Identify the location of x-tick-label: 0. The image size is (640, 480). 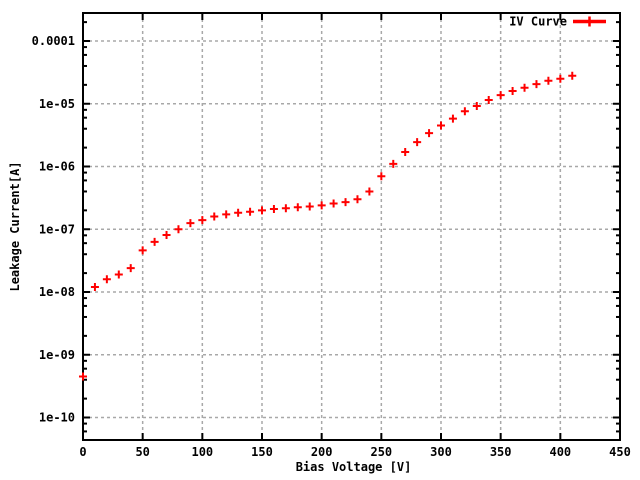
(82, 452).